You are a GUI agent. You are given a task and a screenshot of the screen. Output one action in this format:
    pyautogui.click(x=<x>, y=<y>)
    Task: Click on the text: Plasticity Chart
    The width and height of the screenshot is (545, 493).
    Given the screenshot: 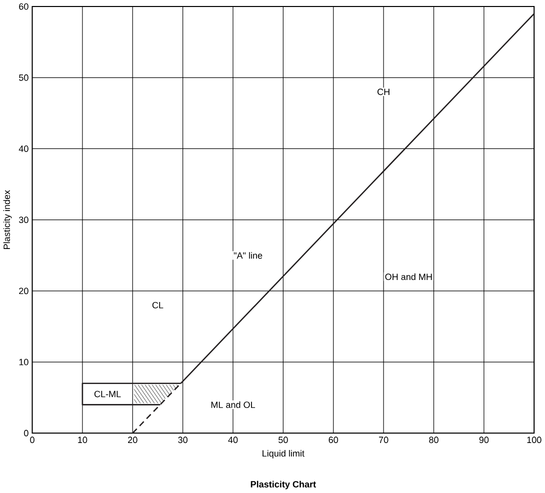 What is the action you would take?
    pyautogui.click(x=283, y=485)
    